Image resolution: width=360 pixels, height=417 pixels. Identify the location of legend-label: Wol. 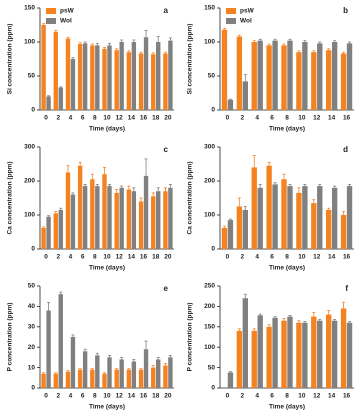
(246, 21).